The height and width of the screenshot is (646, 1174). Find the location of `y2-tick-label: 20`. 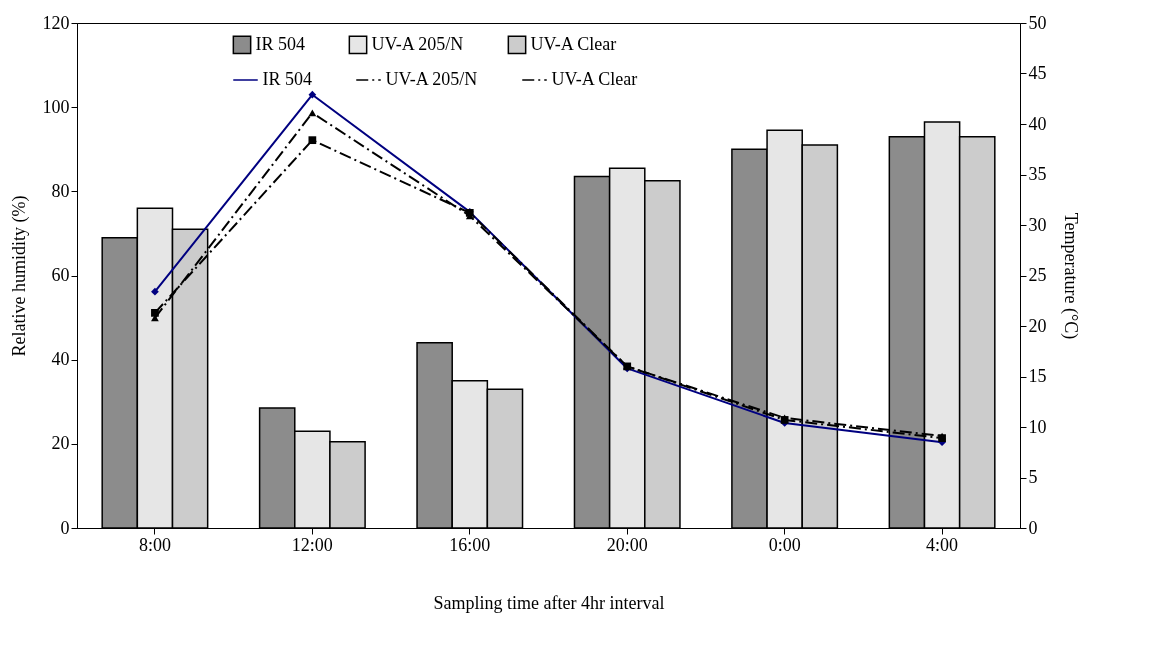

y2-tick-label: 20 is located at coordinates (1037, 325).